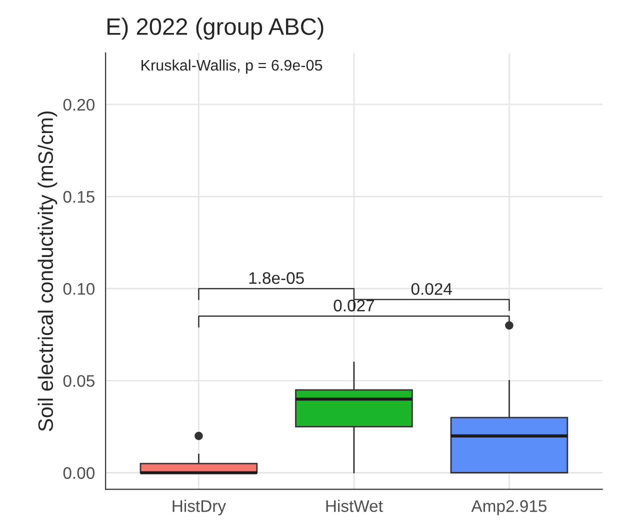 The width and height of the screenshot is (621, 529). What do you see at coordinates (431, 289) in the screenshot?
I see `annotation: 0.024` at bounding box center [431, 289].